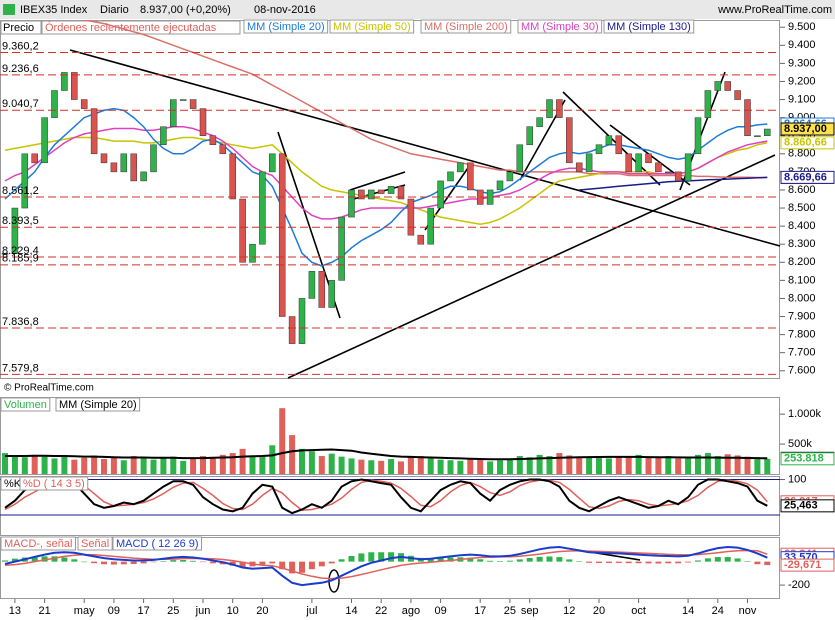  I want to click on y-tick-label: -200, so click(799, 585).